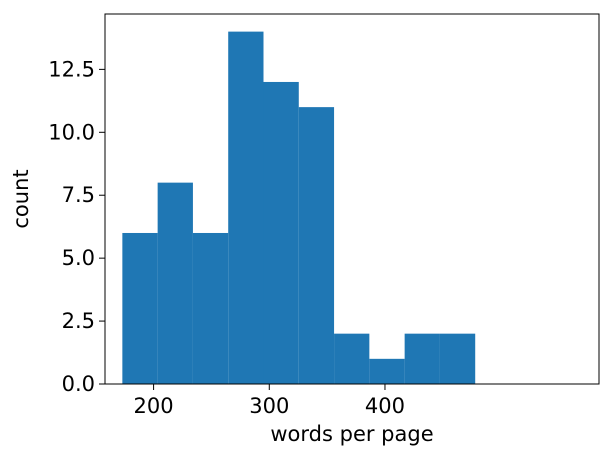  I want to click on x-tick-label: 400, so click(385, 406).